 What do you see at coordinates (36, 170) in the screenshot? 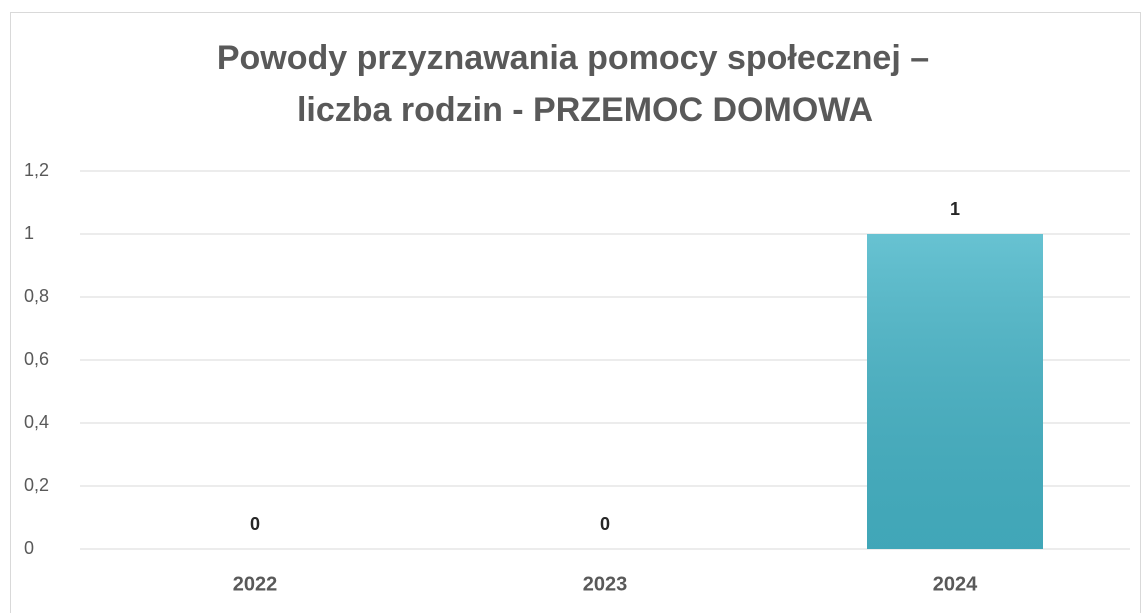
I see `y-tick-label: 1,2` at bounding box center [36, 170].